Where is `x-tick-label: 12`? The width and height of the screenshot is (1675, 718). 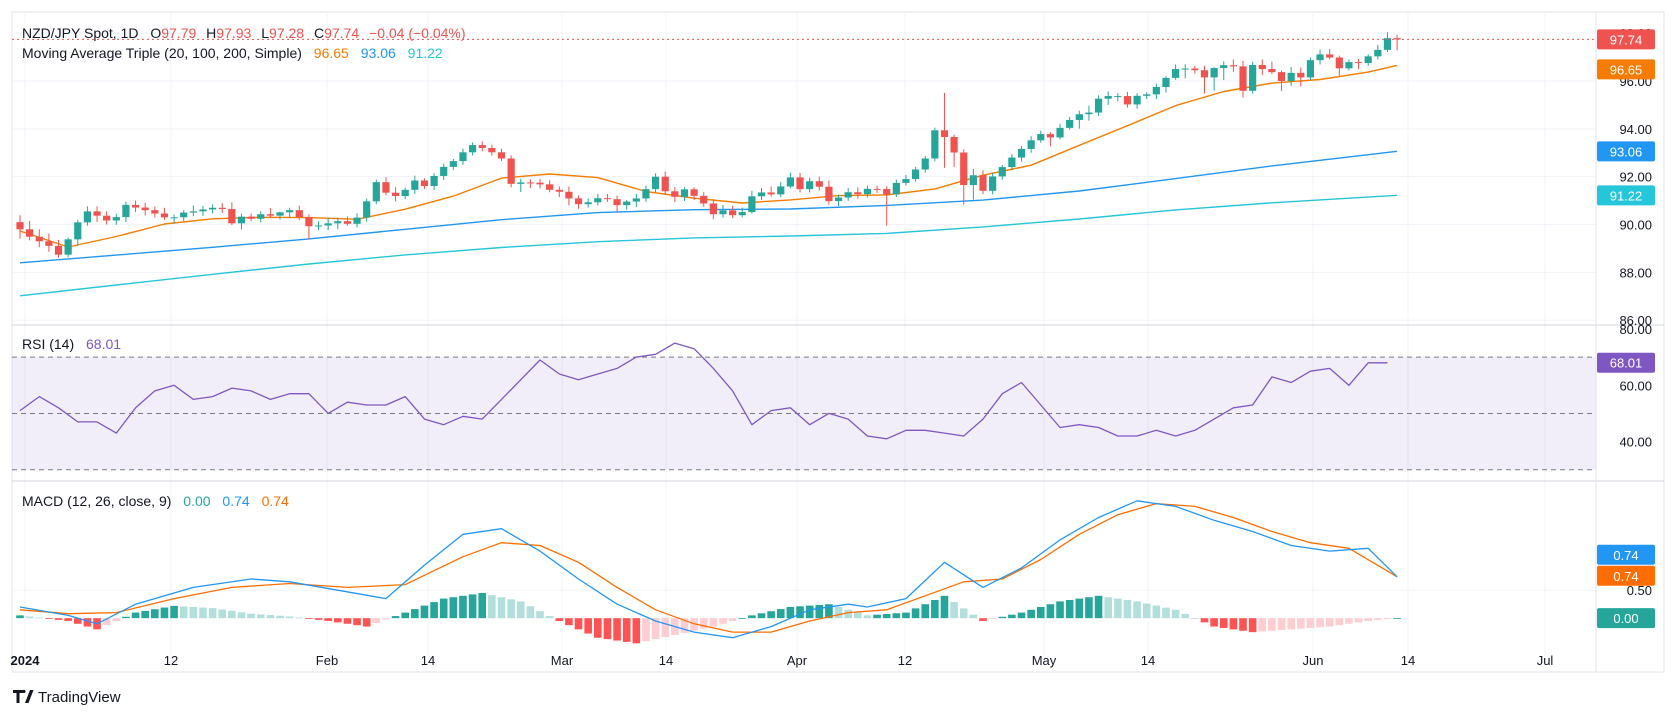
x-tick-label: 12 is located at coordinates (171, 660).